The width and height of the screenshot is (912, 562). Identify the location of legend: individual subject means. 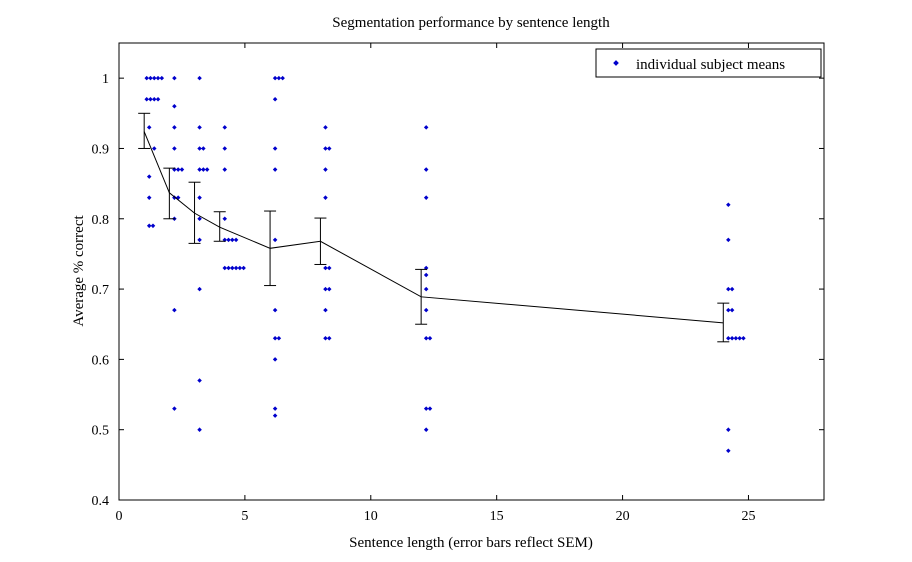
(708, 63).